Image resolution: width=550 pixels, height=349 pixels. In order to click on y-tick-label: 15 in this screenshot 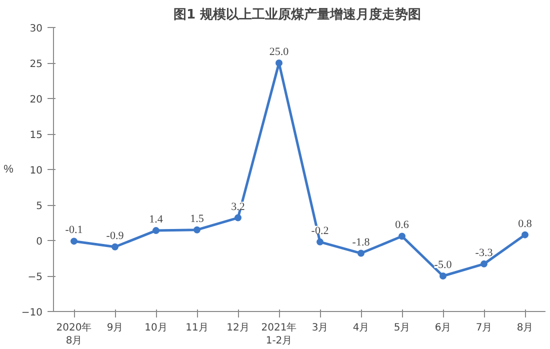, I will do `click(36, 135)`.